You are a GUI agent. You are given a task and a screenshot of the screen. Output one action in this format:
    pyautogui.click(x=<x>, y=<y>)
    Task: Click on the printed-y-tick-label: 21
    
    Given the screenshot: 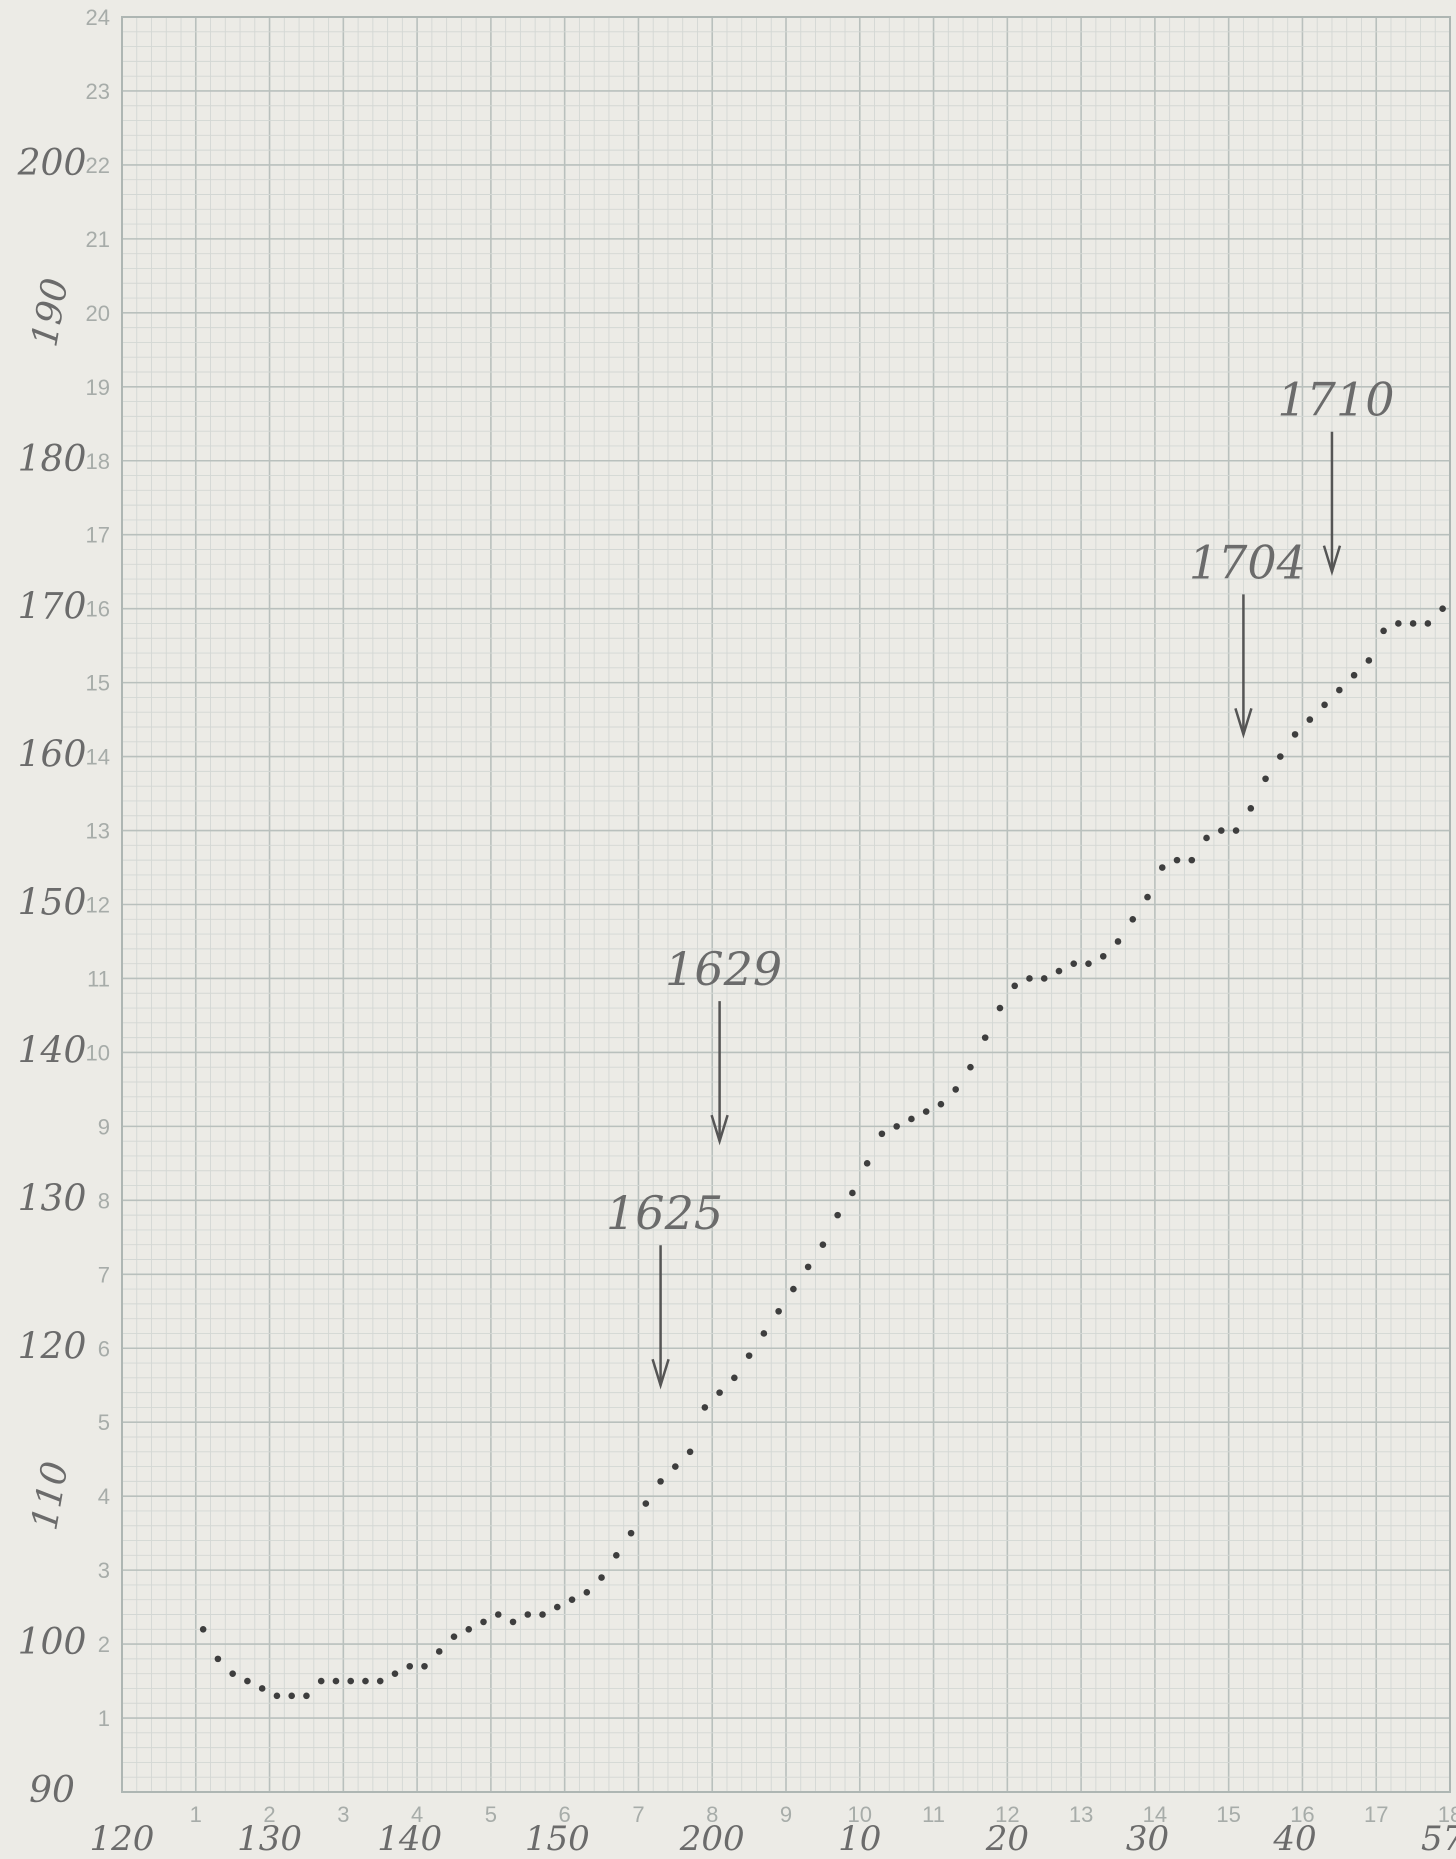 What is the action you would take?
    pyautogui.click(x=98, y=239)
    